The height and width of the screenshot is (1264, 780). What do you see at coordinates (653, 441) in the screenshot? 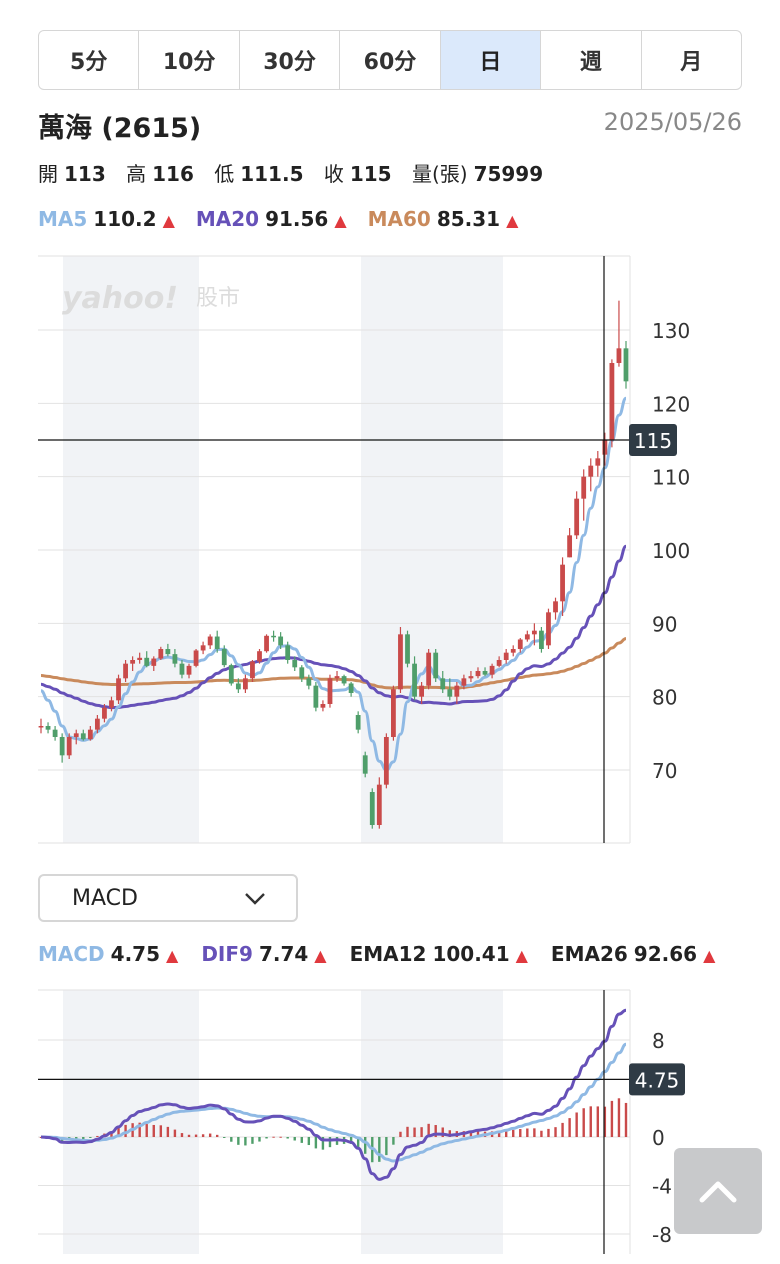
I see `crosshair-value-label: 115` at bounding box center [653, 441].